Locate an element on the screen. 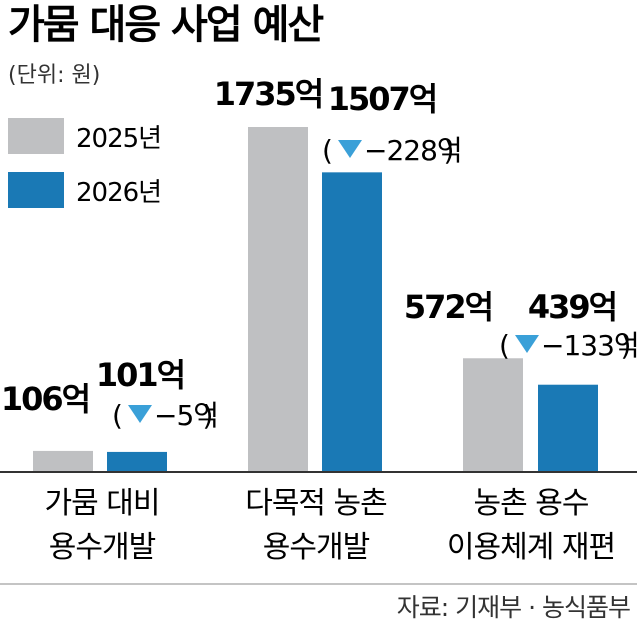 The height and width of the screenshot is (624, 637). change-label-2: ( −133억) is located at coordinates (568, 345).